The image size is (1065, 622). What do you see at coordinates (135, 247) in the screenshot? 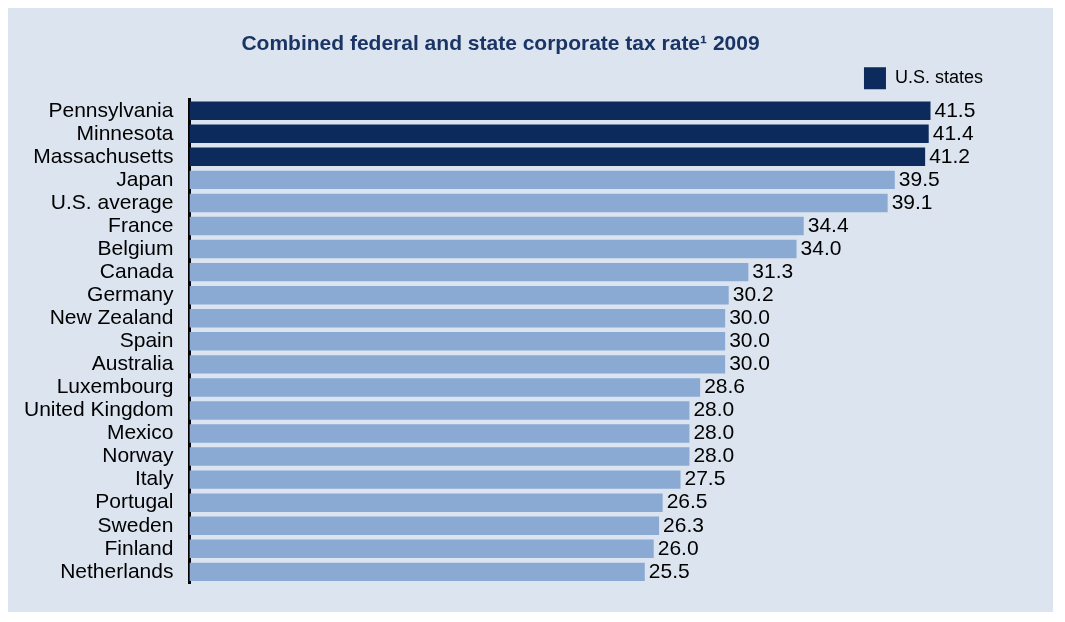
I see `y-tick-label: Belgium` at bounding box center [135, 247].